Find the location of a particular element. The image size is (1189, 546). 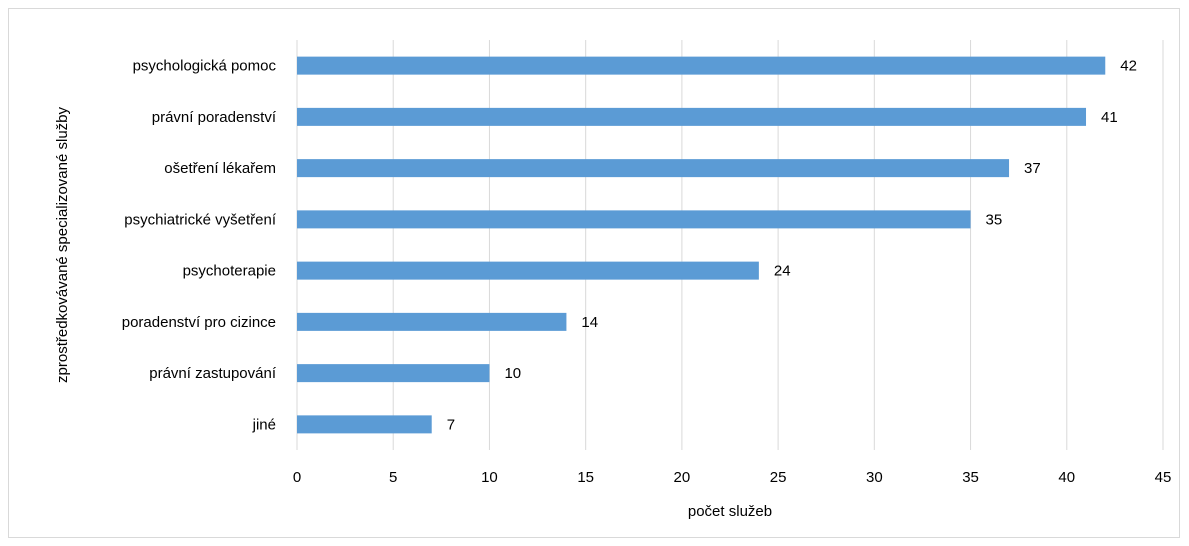

category-label: psychiatrické vyšetření is located at coordinates (200, 219).